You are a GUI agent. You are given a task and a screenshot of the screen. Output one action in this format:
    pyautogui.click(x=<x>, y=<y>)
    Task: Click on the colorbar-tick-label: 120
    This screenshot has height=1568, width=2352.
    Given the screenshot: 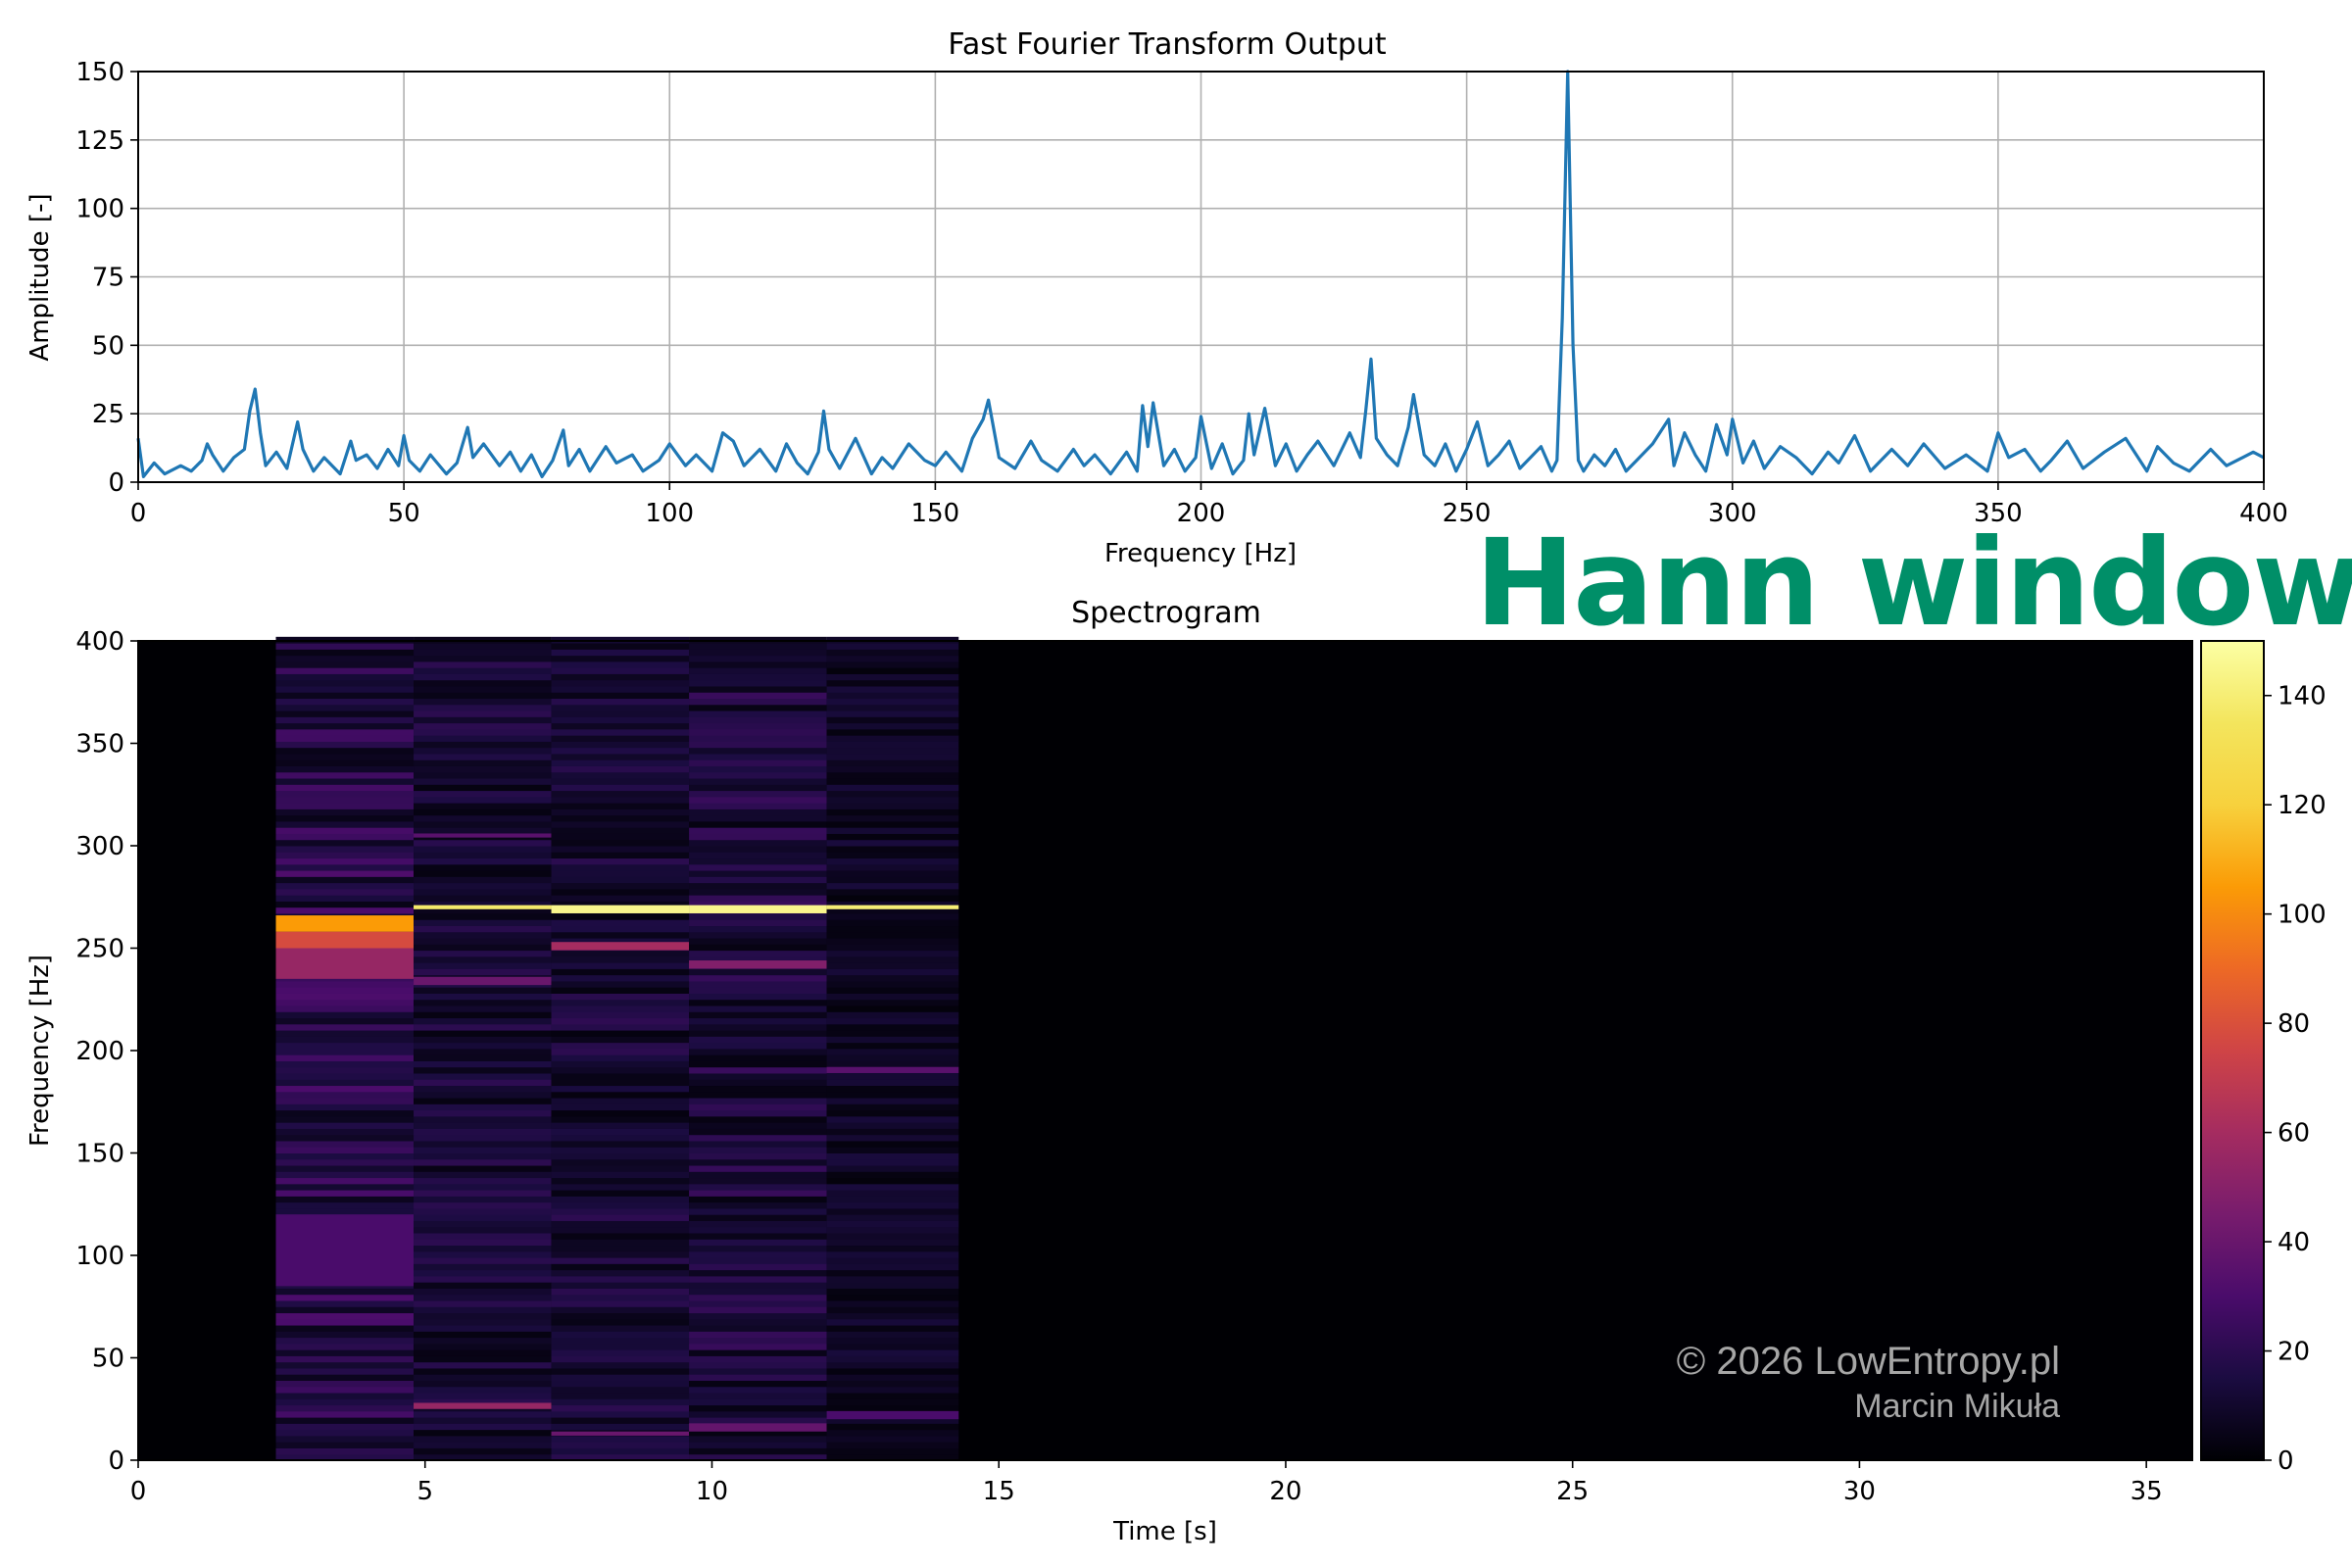 What is the action you would take?
    pyautogui.click(x=2302, y=805)
    